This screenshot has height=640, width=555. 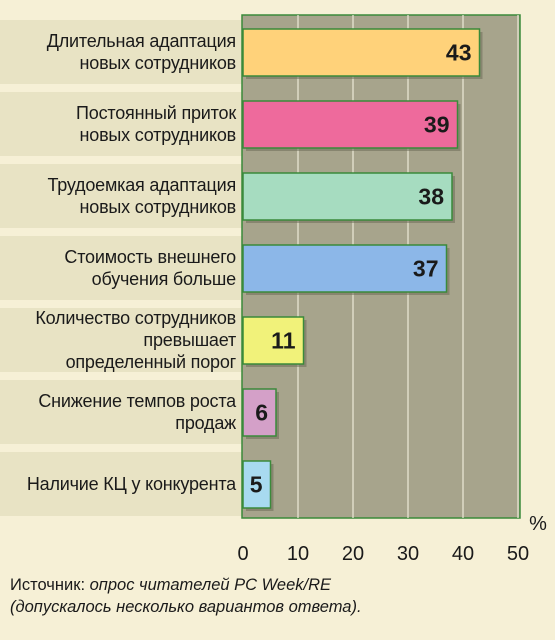 What do you see at coordinates (437, 125) in the screenshot?
I see `value-label: 39` at bounding box center [437, 125].